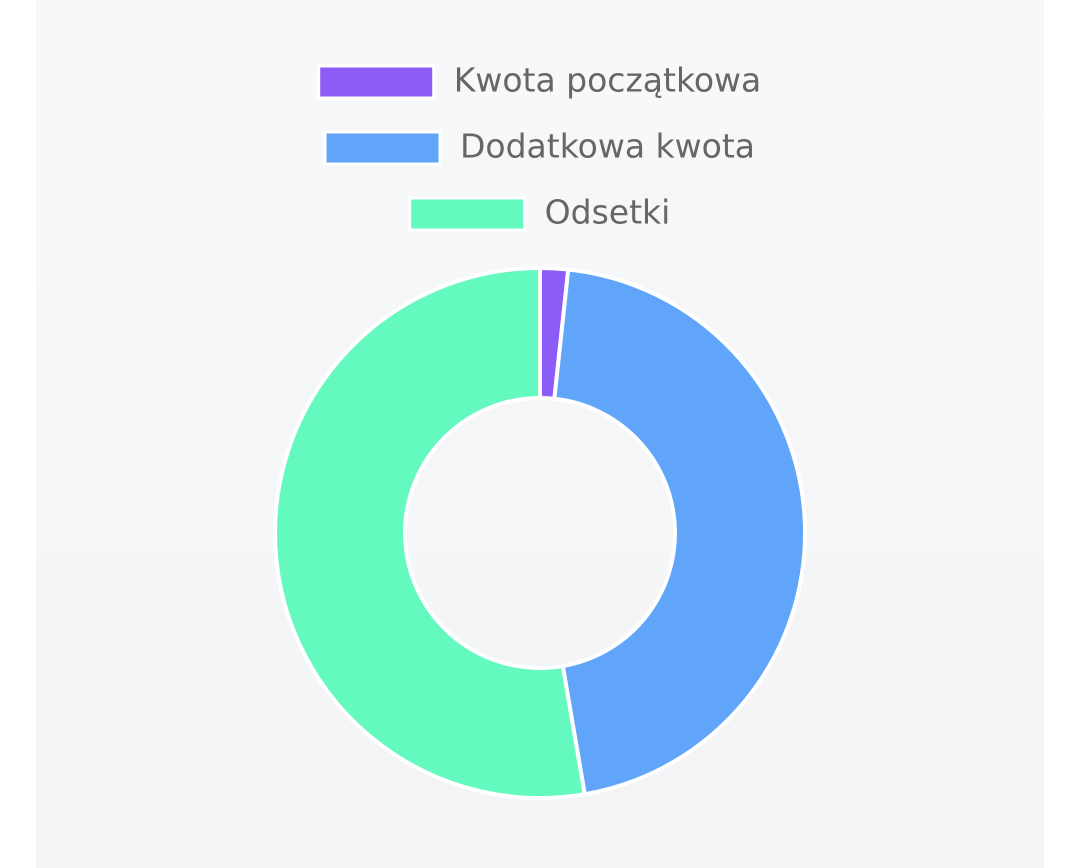 The height and width of the screenshot is (868, 1080). What do you see at coordinates (679, 532) in the screenshot?
I see `slice` at bounding box center [679, 532].